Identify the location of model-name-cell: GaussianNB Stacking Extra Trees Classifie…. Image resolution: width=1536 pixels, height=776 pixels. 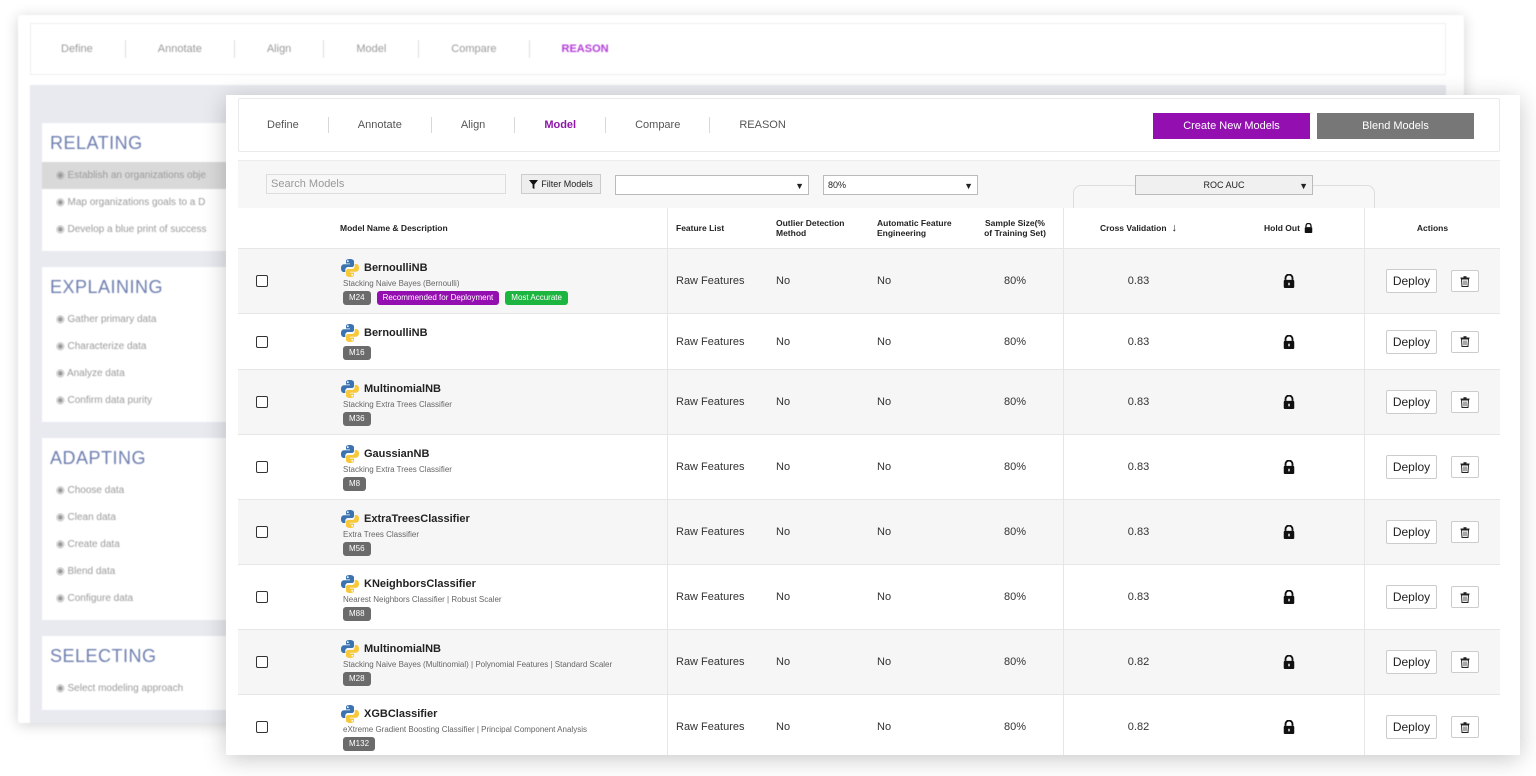
(477, 467).